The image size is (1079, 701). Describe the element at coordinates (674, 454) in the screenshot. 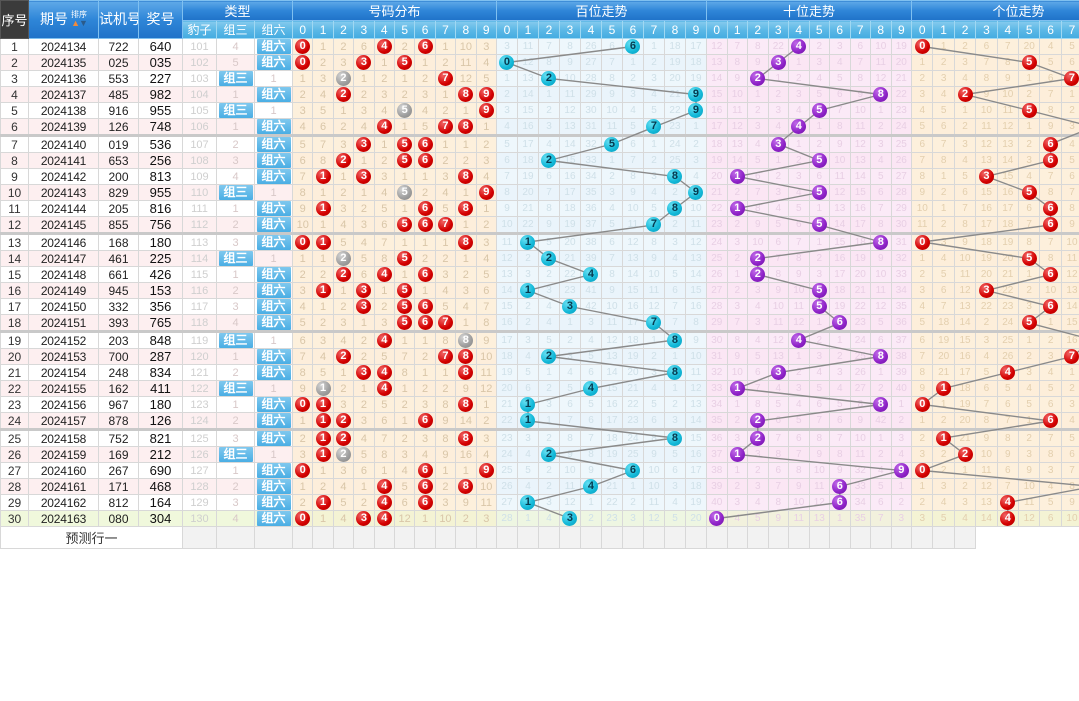

I see `hundreds-cell-8: 5` at that location.